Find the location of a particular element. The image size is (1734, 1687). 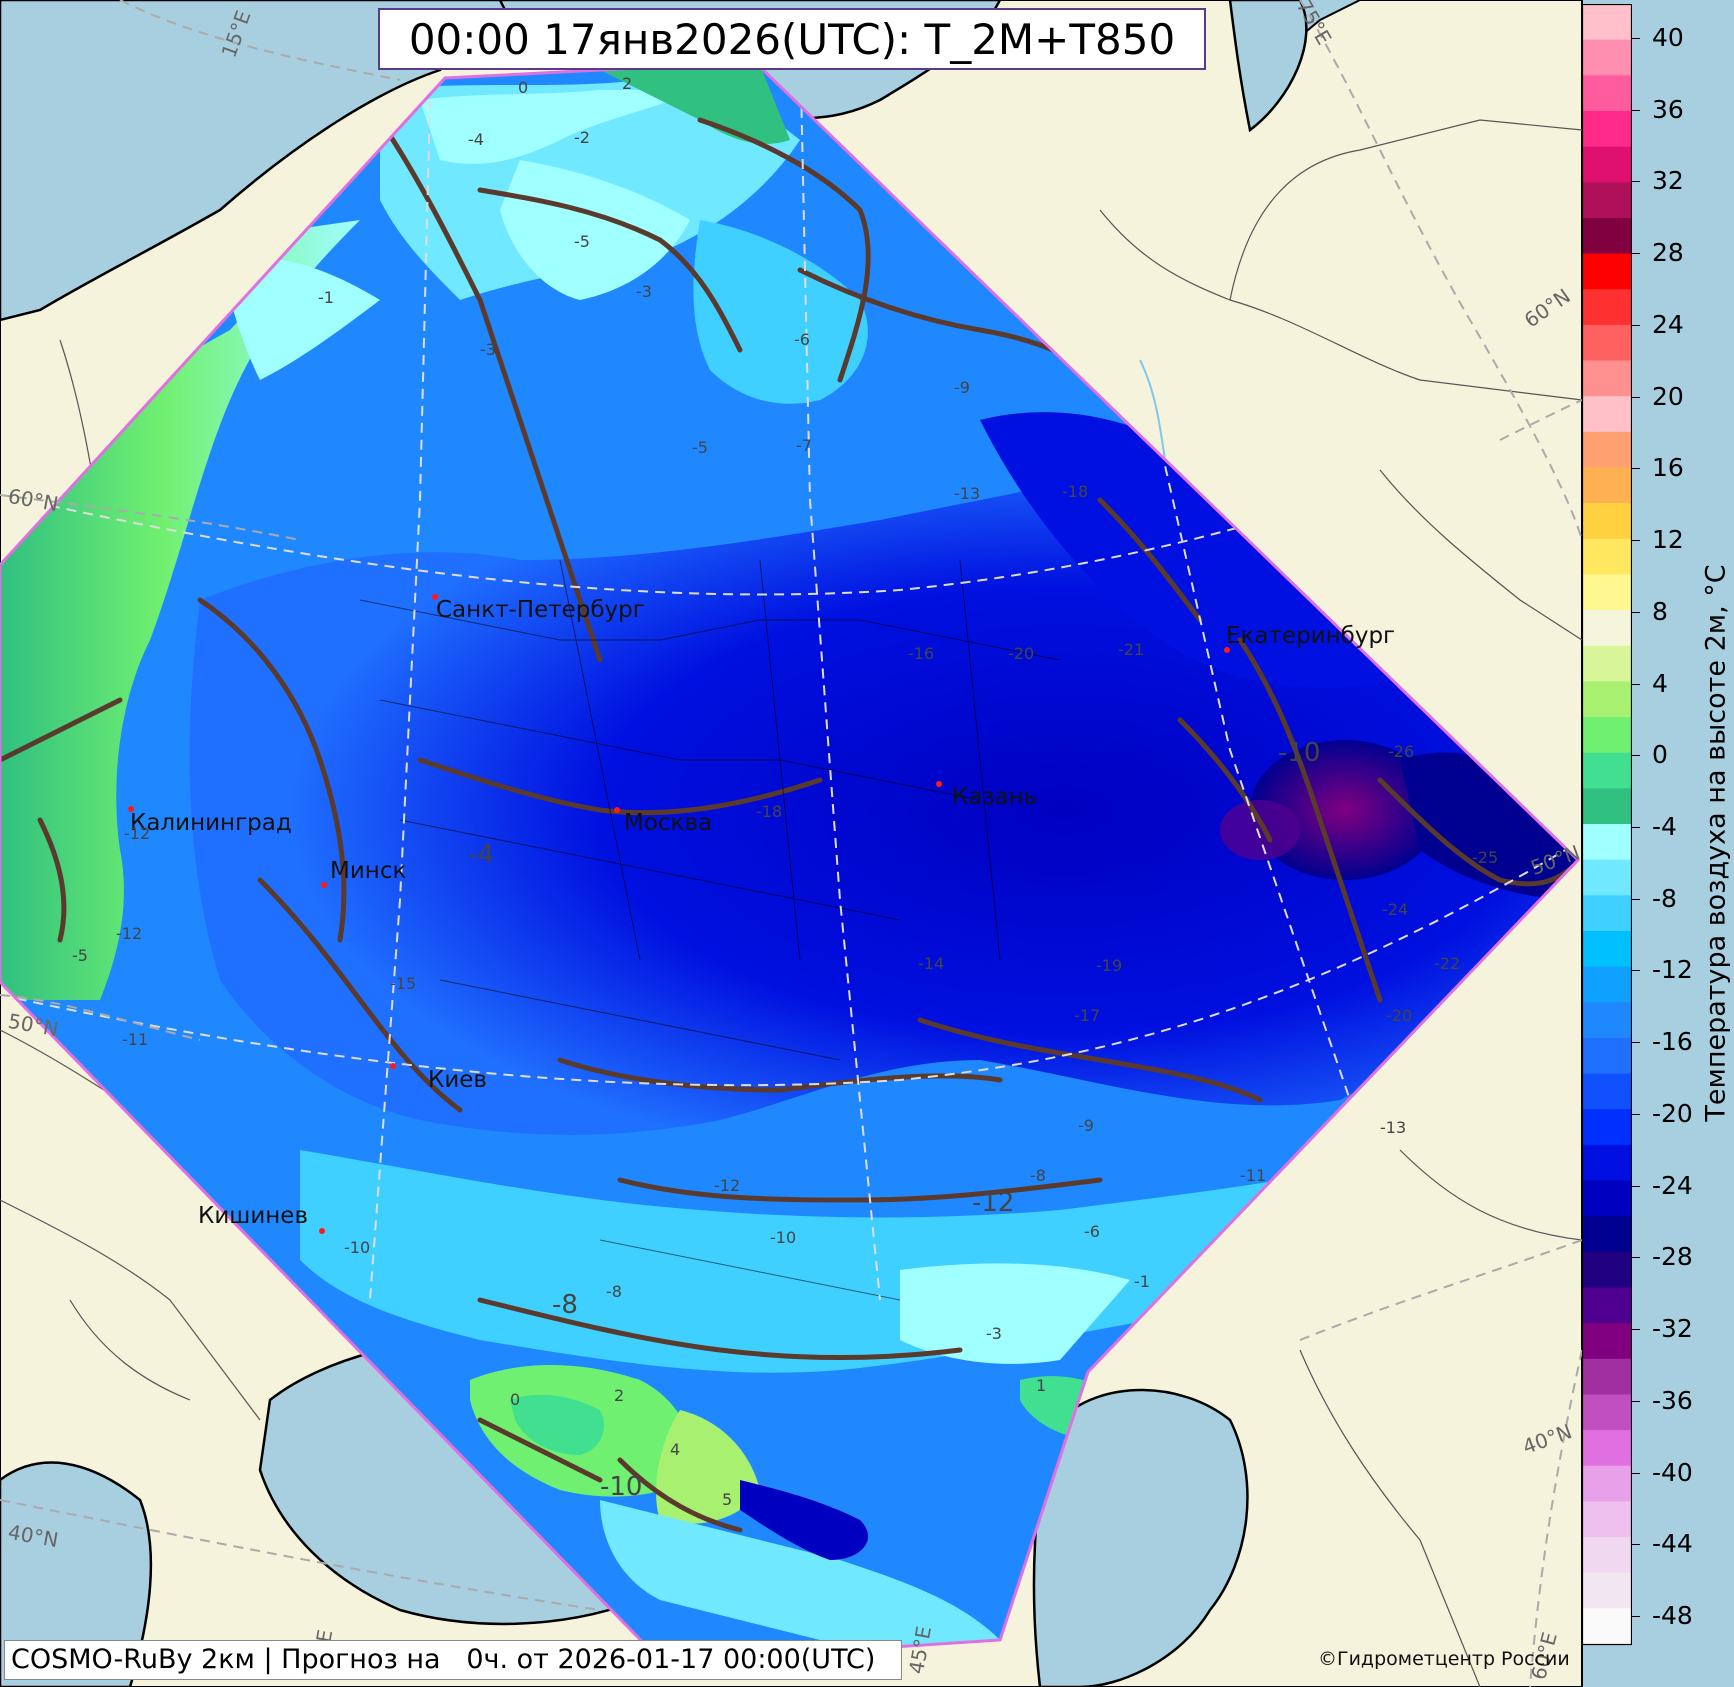

value-label: -25 is located at coordinates (1485, 857).